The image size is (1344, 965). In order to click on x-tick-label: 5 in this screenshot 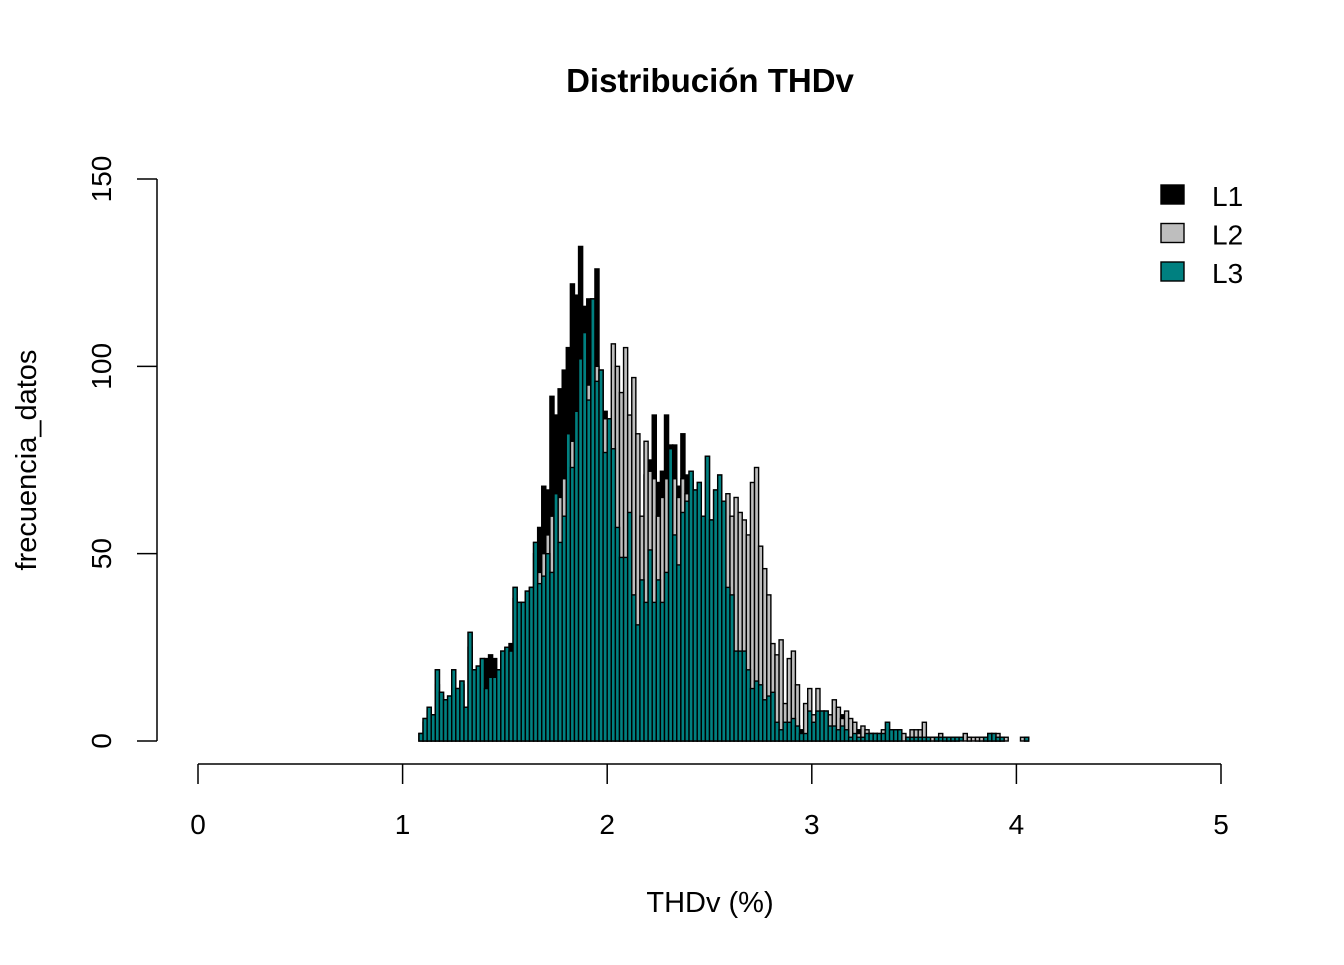, I will do `click(1221, 824)`.